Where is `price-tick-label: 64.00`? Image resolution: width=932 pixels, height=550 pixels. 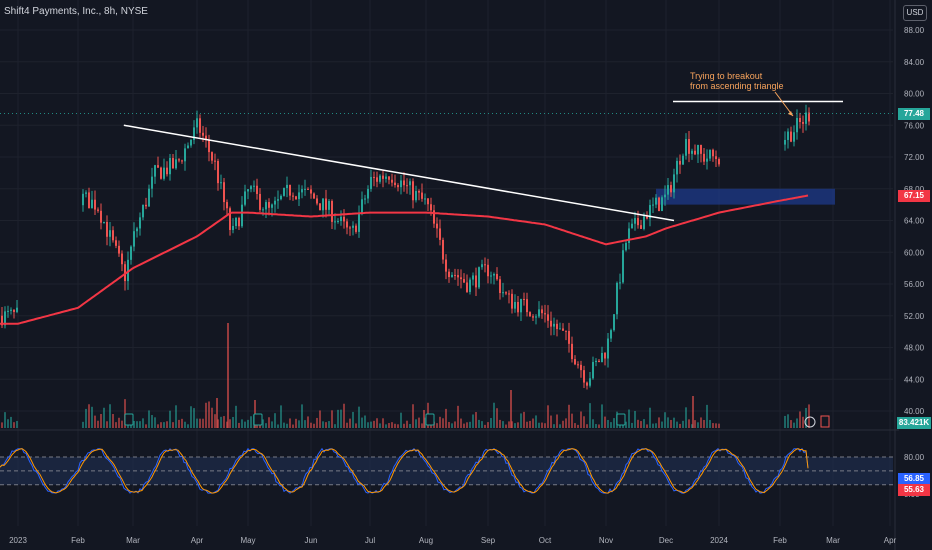 price-tick-label: 64.00 is located at coordinates (914, 221).